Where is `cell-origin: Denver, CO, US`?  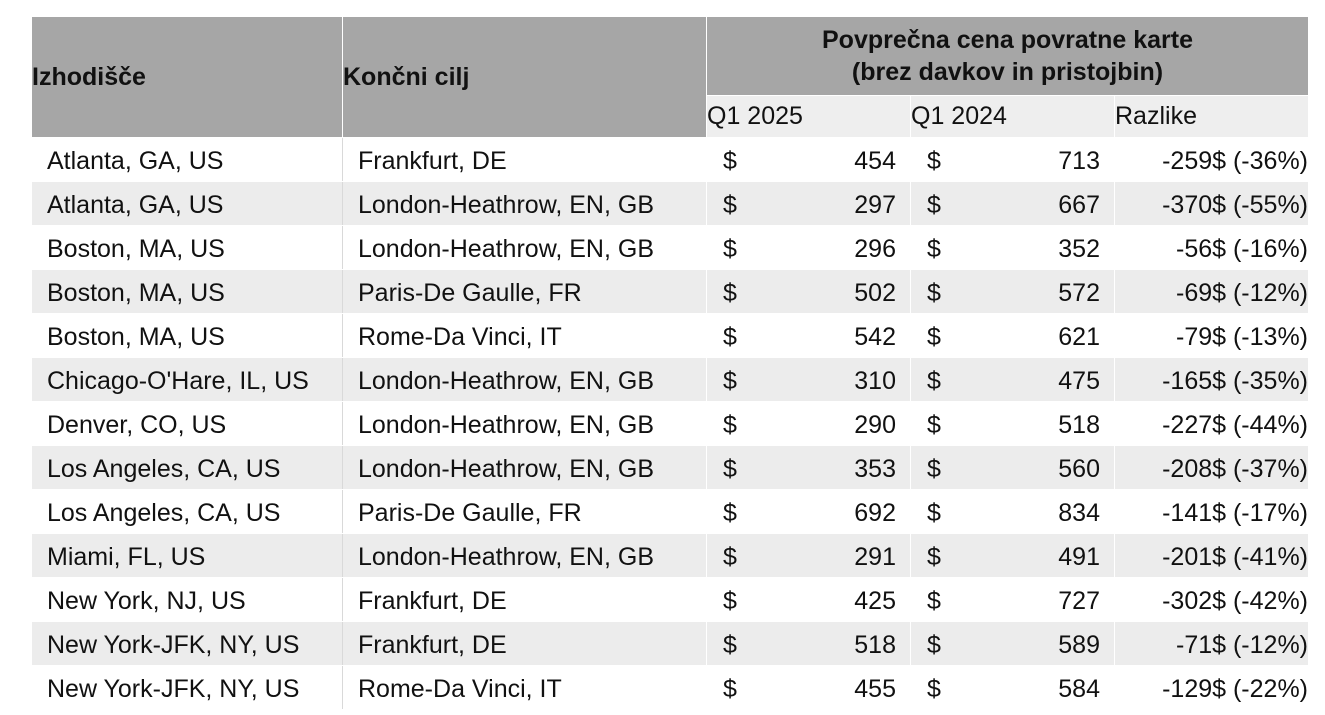
cell-origin: Denver, CO, US is located at coordinates (187, 423).